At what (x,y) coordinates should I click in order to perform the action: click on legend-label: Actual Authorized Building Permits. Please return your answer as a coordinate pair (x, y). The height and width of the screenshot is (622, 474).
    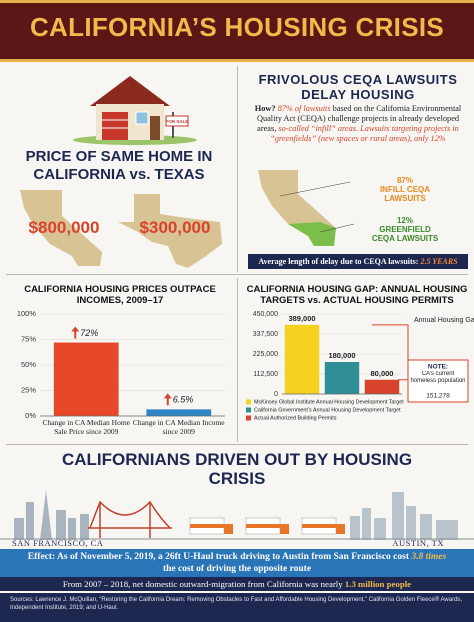
    Looking at the image, I should click on (295, 418).